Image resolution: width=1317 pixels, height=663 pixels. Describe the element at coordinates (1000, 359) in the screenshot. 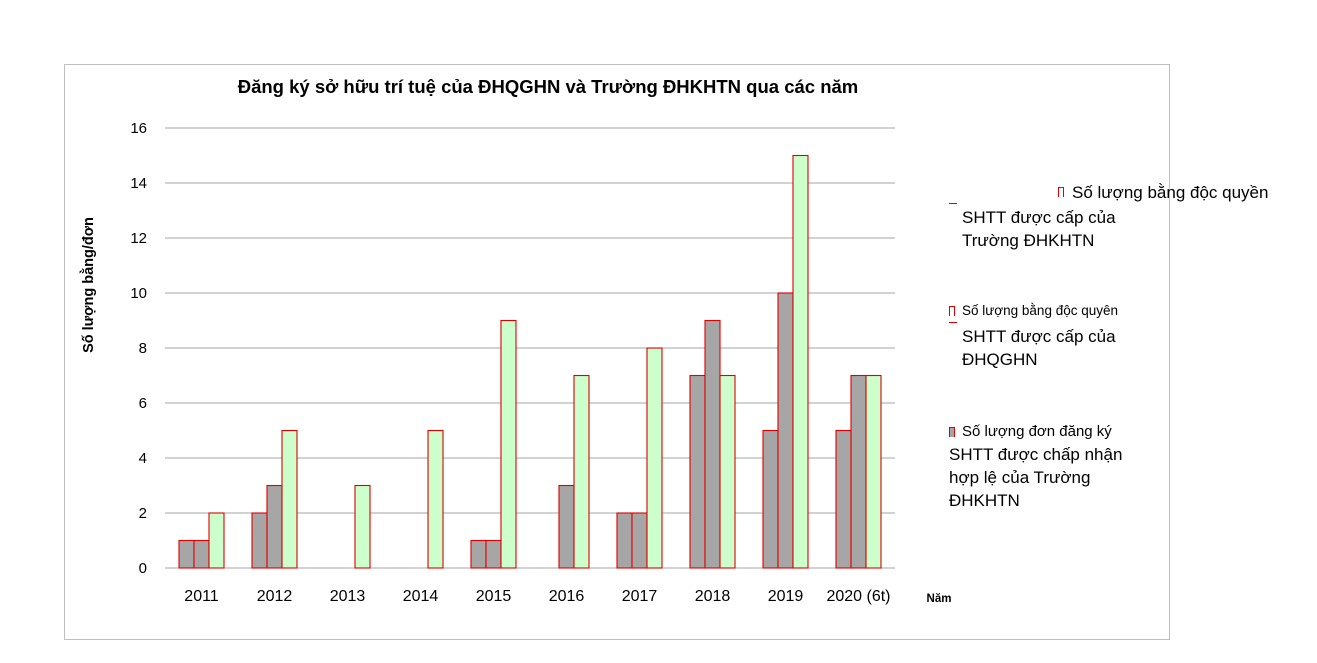

I see `legend-label: ĐHQGHN` at that location.